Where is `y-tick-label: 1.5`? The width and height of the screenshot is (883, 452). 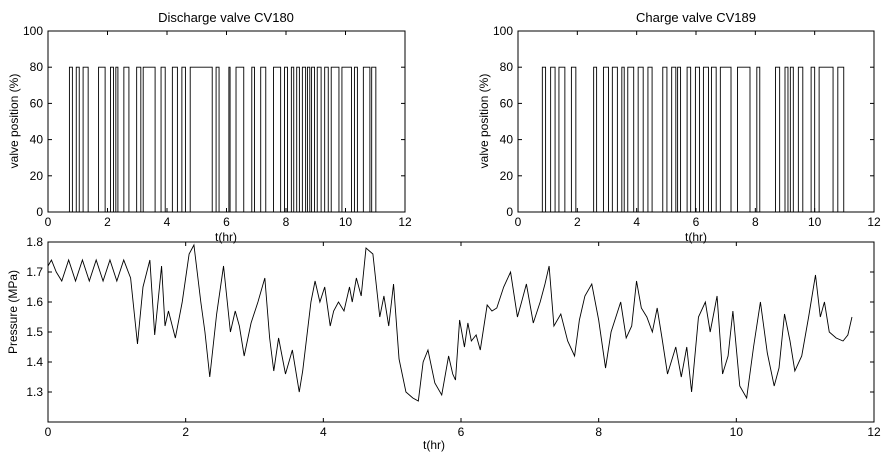 y-tick-label: 1.5 is located at coordinates (34, 332).